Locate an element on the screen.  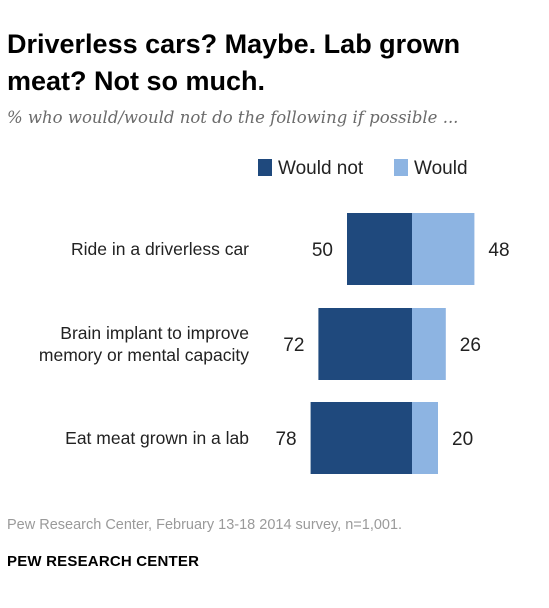
category-label-line: Ride in a driverless car is located at coordinates (160, 249).